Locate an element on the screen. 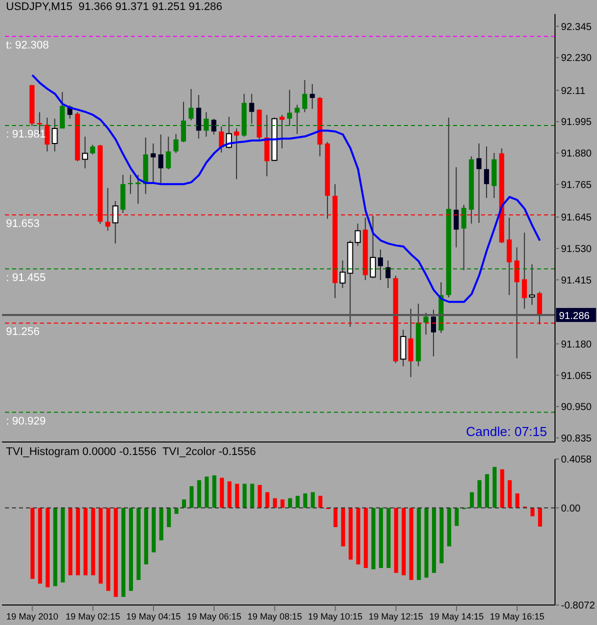 This screenshot has height=625, width=597. chart-title: USDJPY,M15 91.366 91.371 91.251 91.286 is located at coordinates (114, 7).